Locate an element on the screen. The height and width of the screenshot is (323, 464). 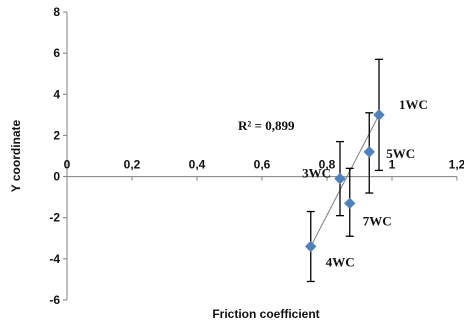
x-tick-label: 0,8 is located at coordinates (327, 165).